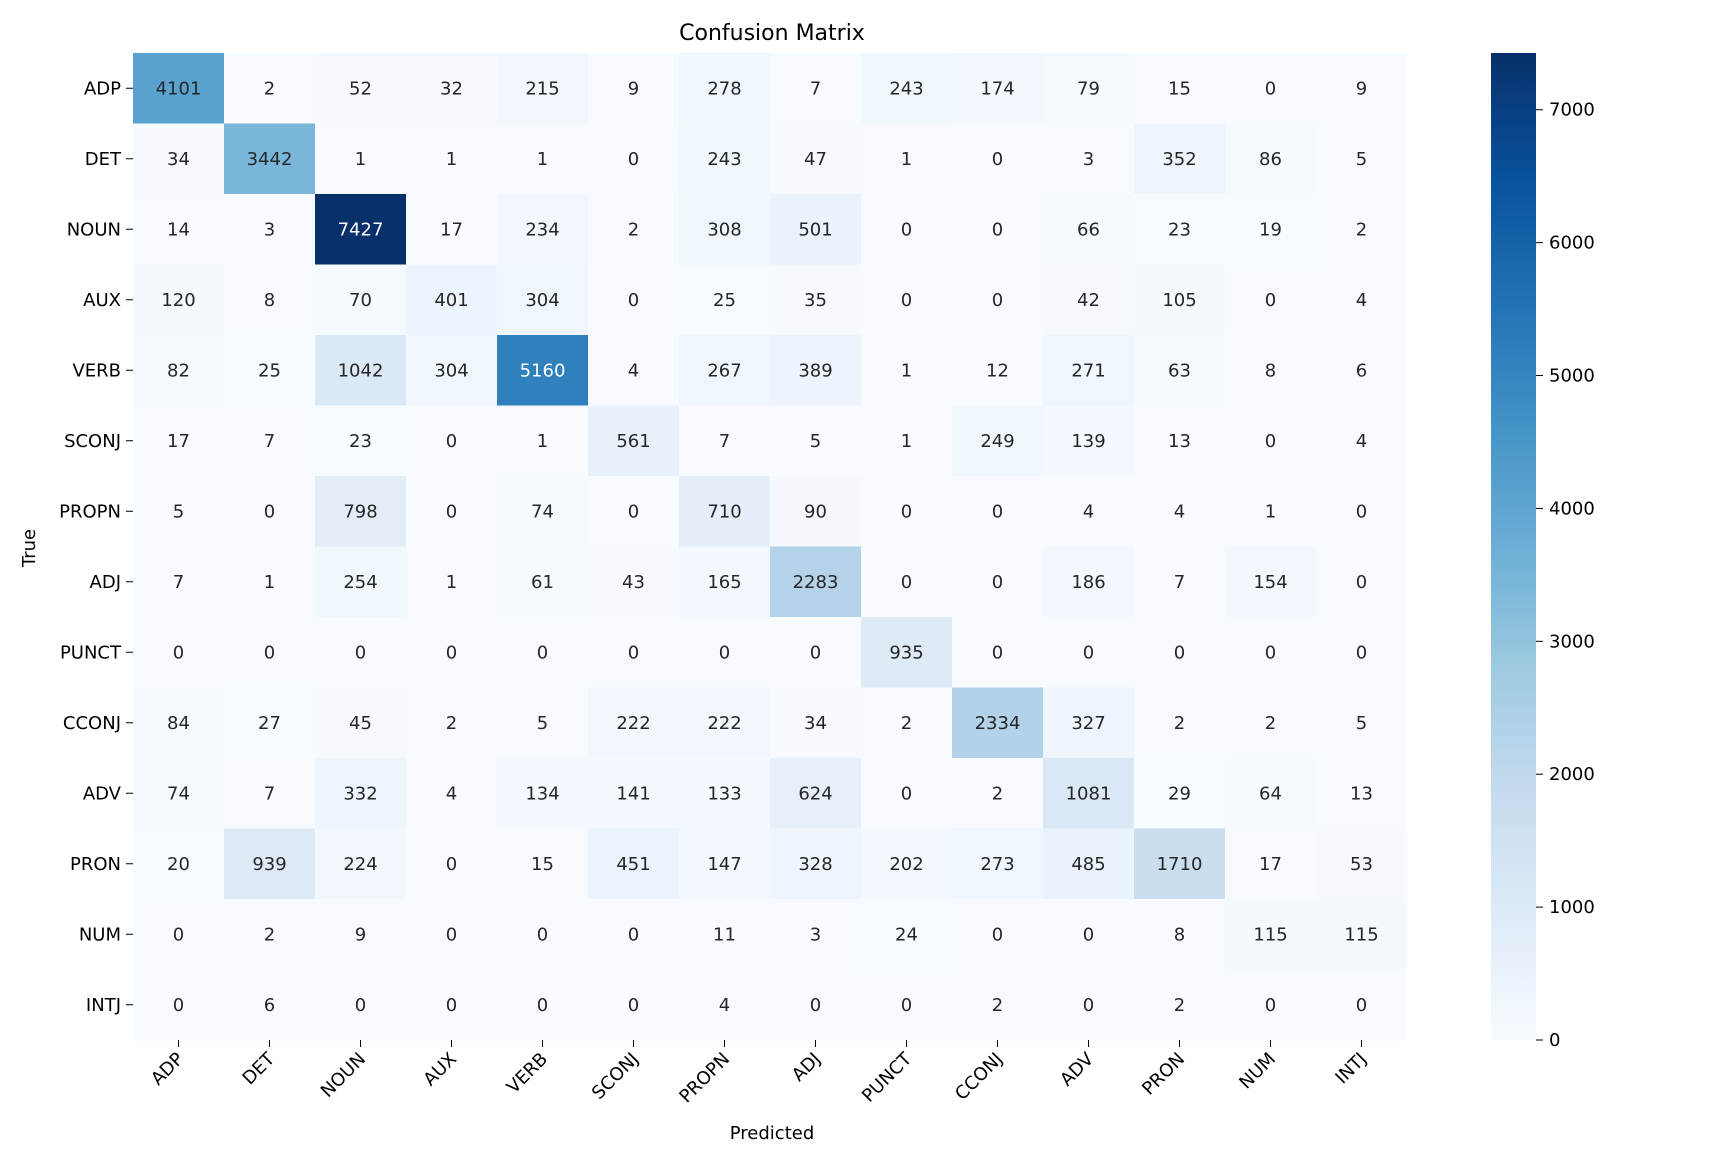 The height and width of the screenshot is (1152, 1728). I want to click on cell-value-NOUN-ADJ: 501, so click(815, 229).